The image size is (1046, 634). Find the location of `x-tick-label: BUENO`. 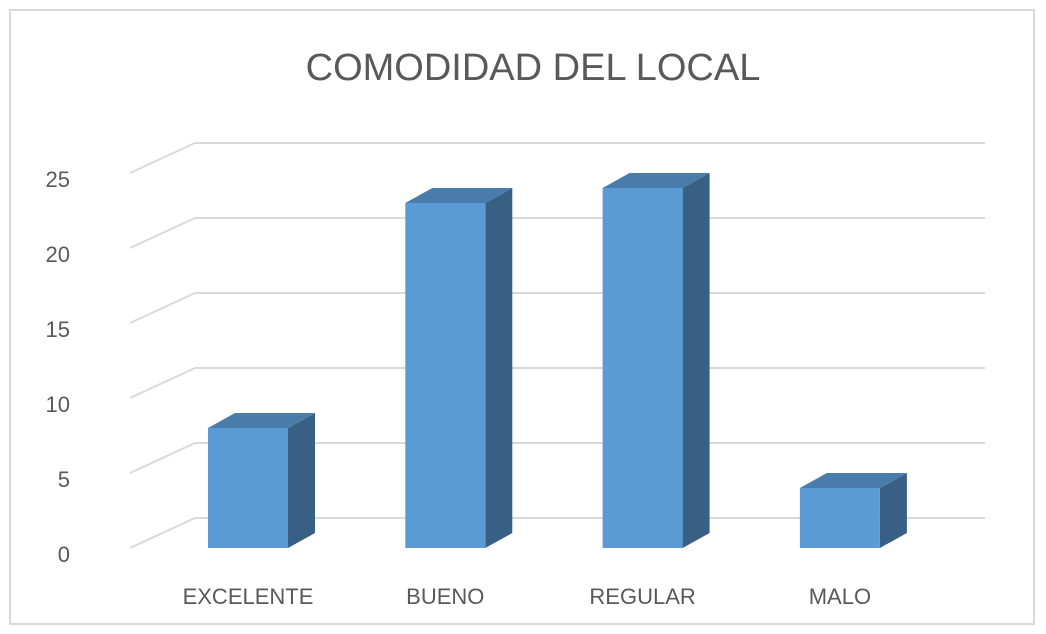

x-tick-label: BUENO is located at coordinates (445, 596).